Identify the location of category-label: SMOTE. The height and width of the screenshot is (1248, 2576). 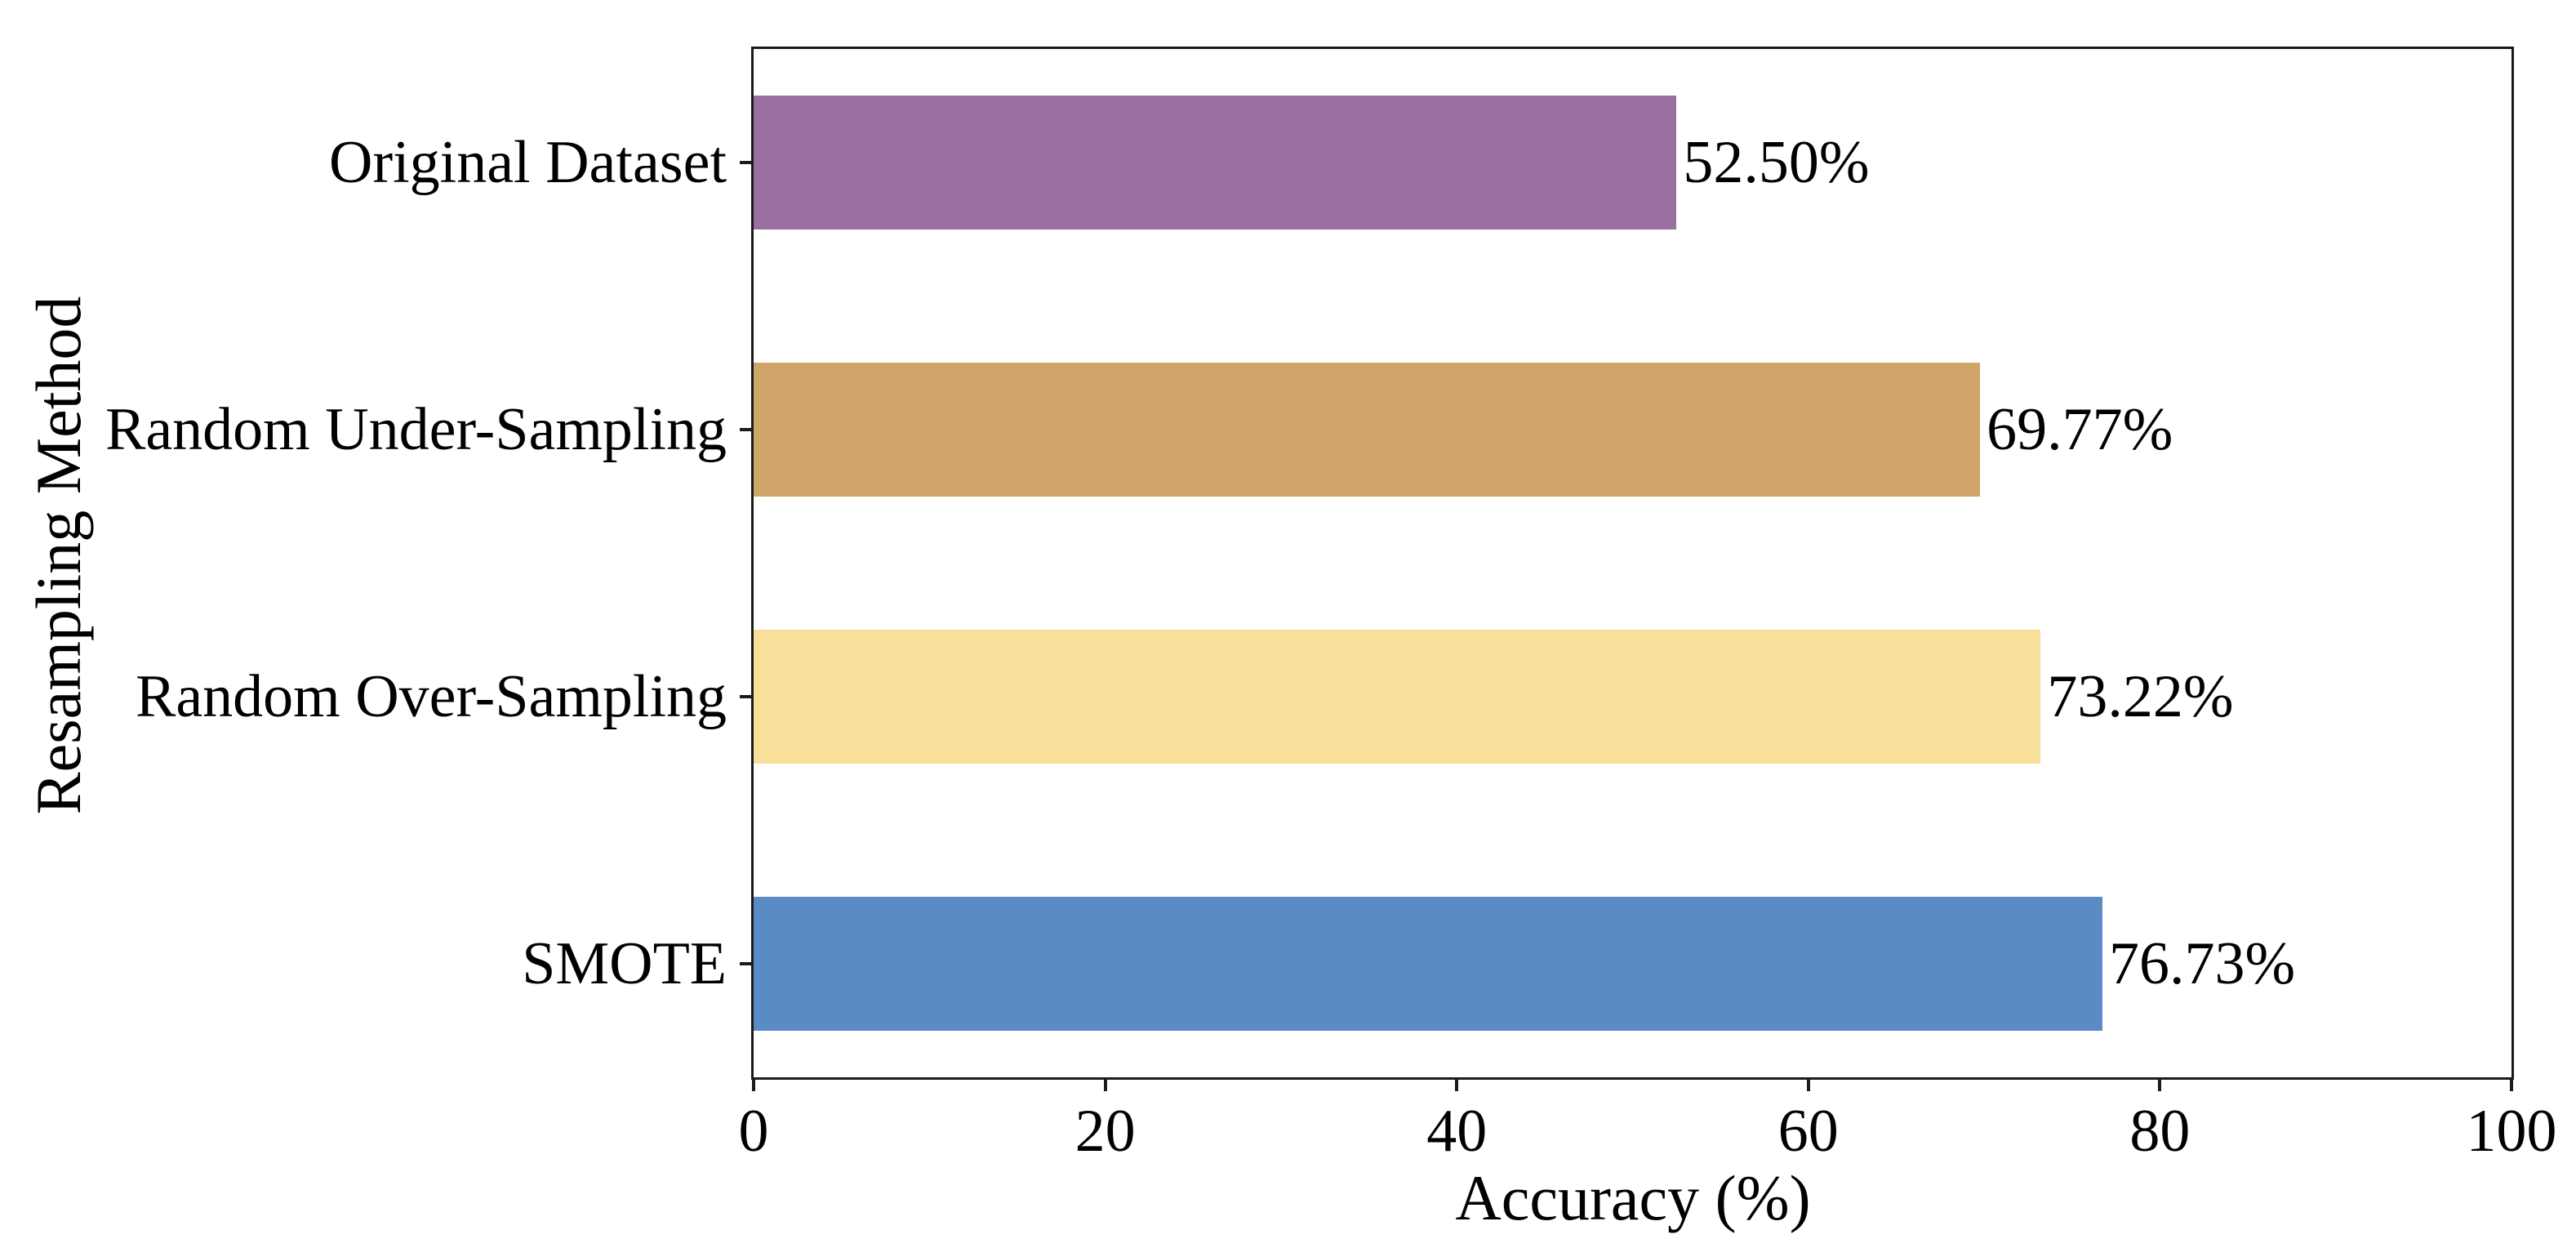
(624, 964).